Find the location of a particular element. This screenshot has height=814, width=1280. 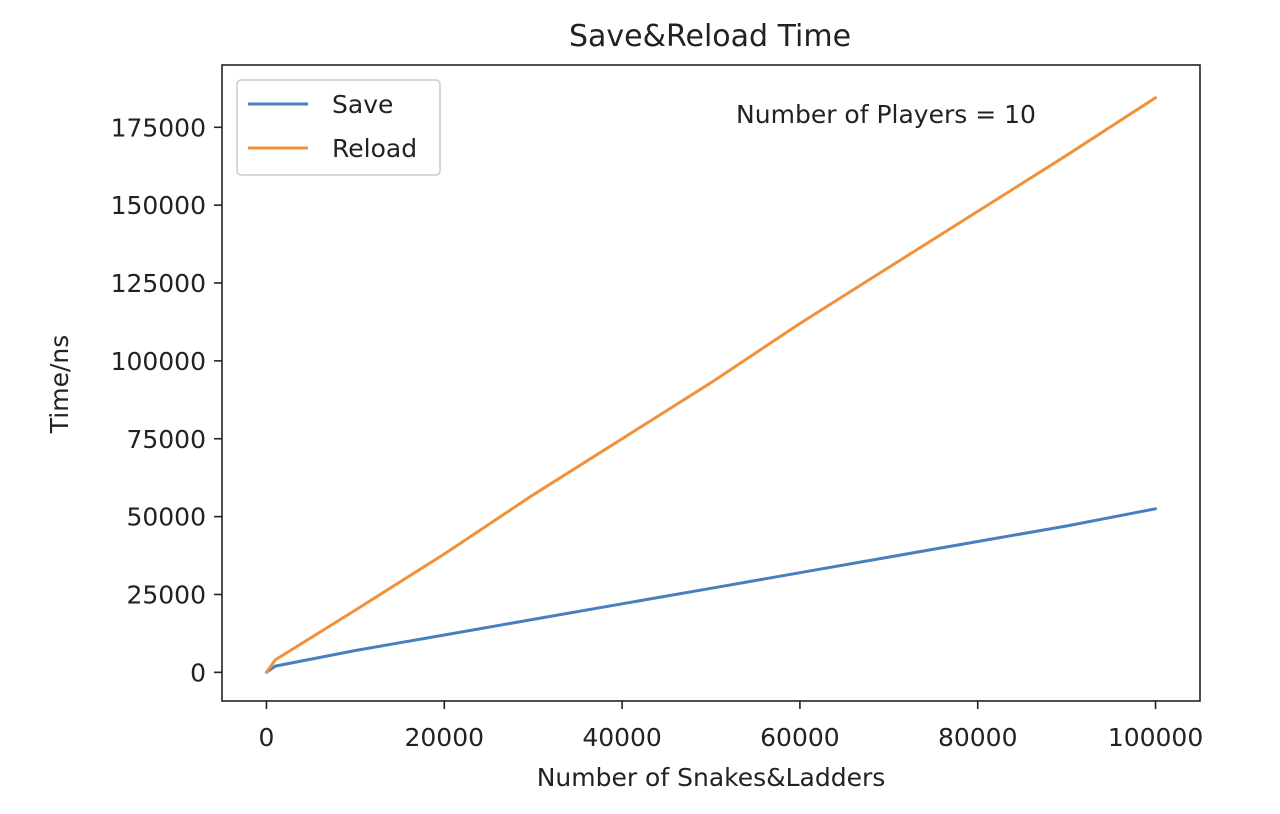

players-annotation: Number of Players = 10 is located at coordinates (886, 114).